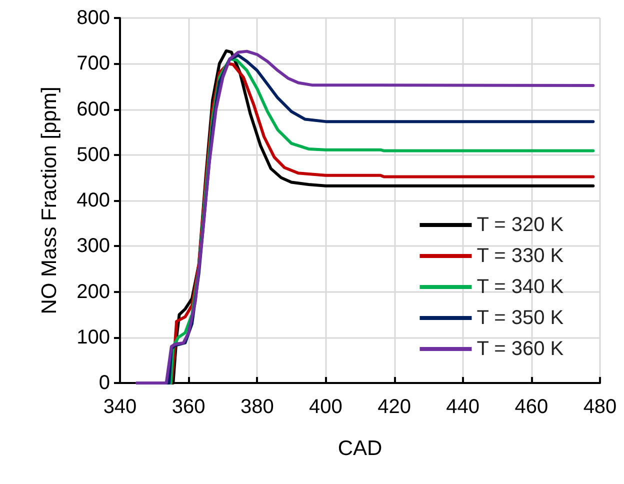 This screenshot has width=624, height=484. Describe the element at coordinates (520, 287) in the screenshot. I see `legend-label: T = 340 K` at that location.